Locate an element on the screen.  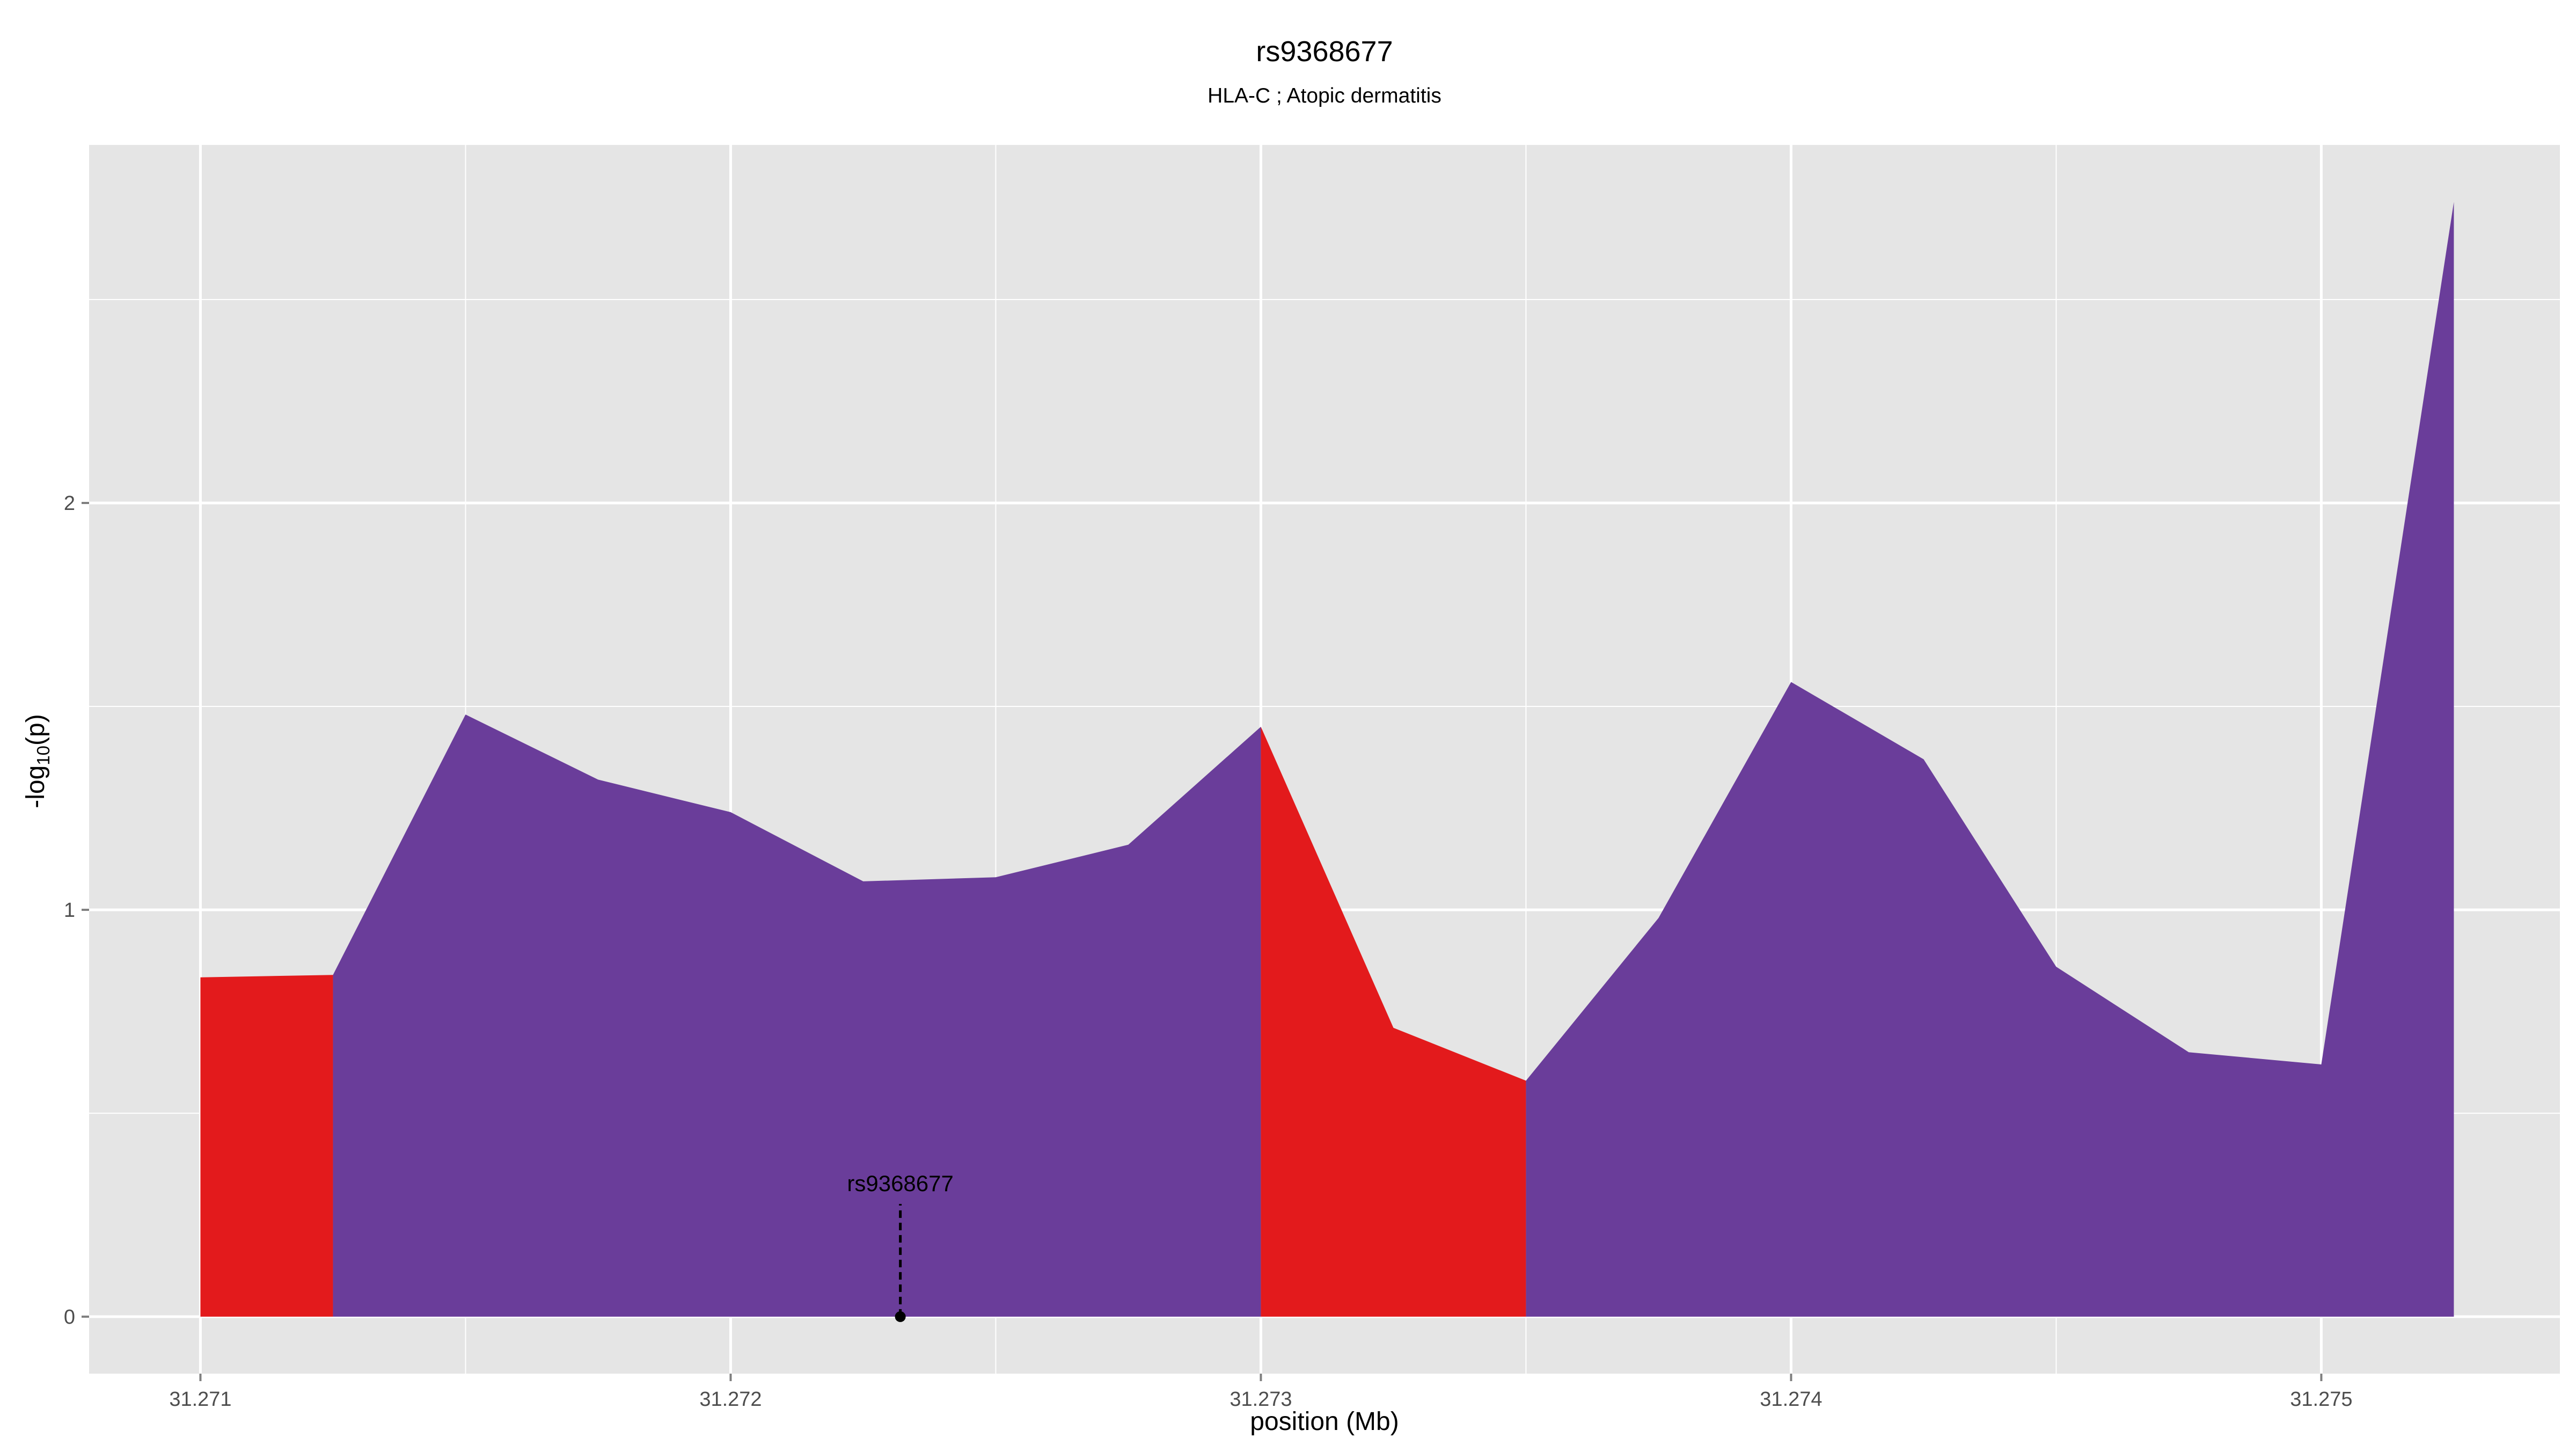
y-tick-label: 2 is located at coordinates (69, 503).